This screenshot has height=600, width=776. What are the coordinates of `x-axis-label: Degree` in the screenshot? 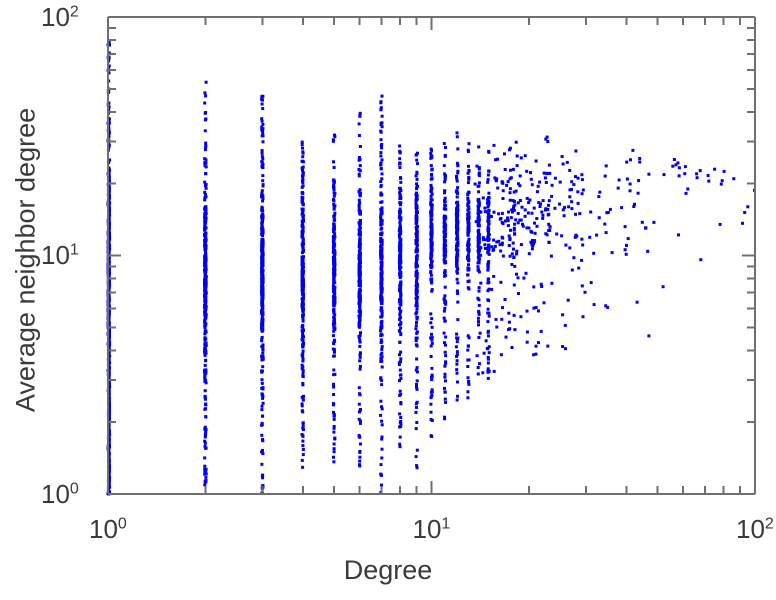 It's located at (388, 570).